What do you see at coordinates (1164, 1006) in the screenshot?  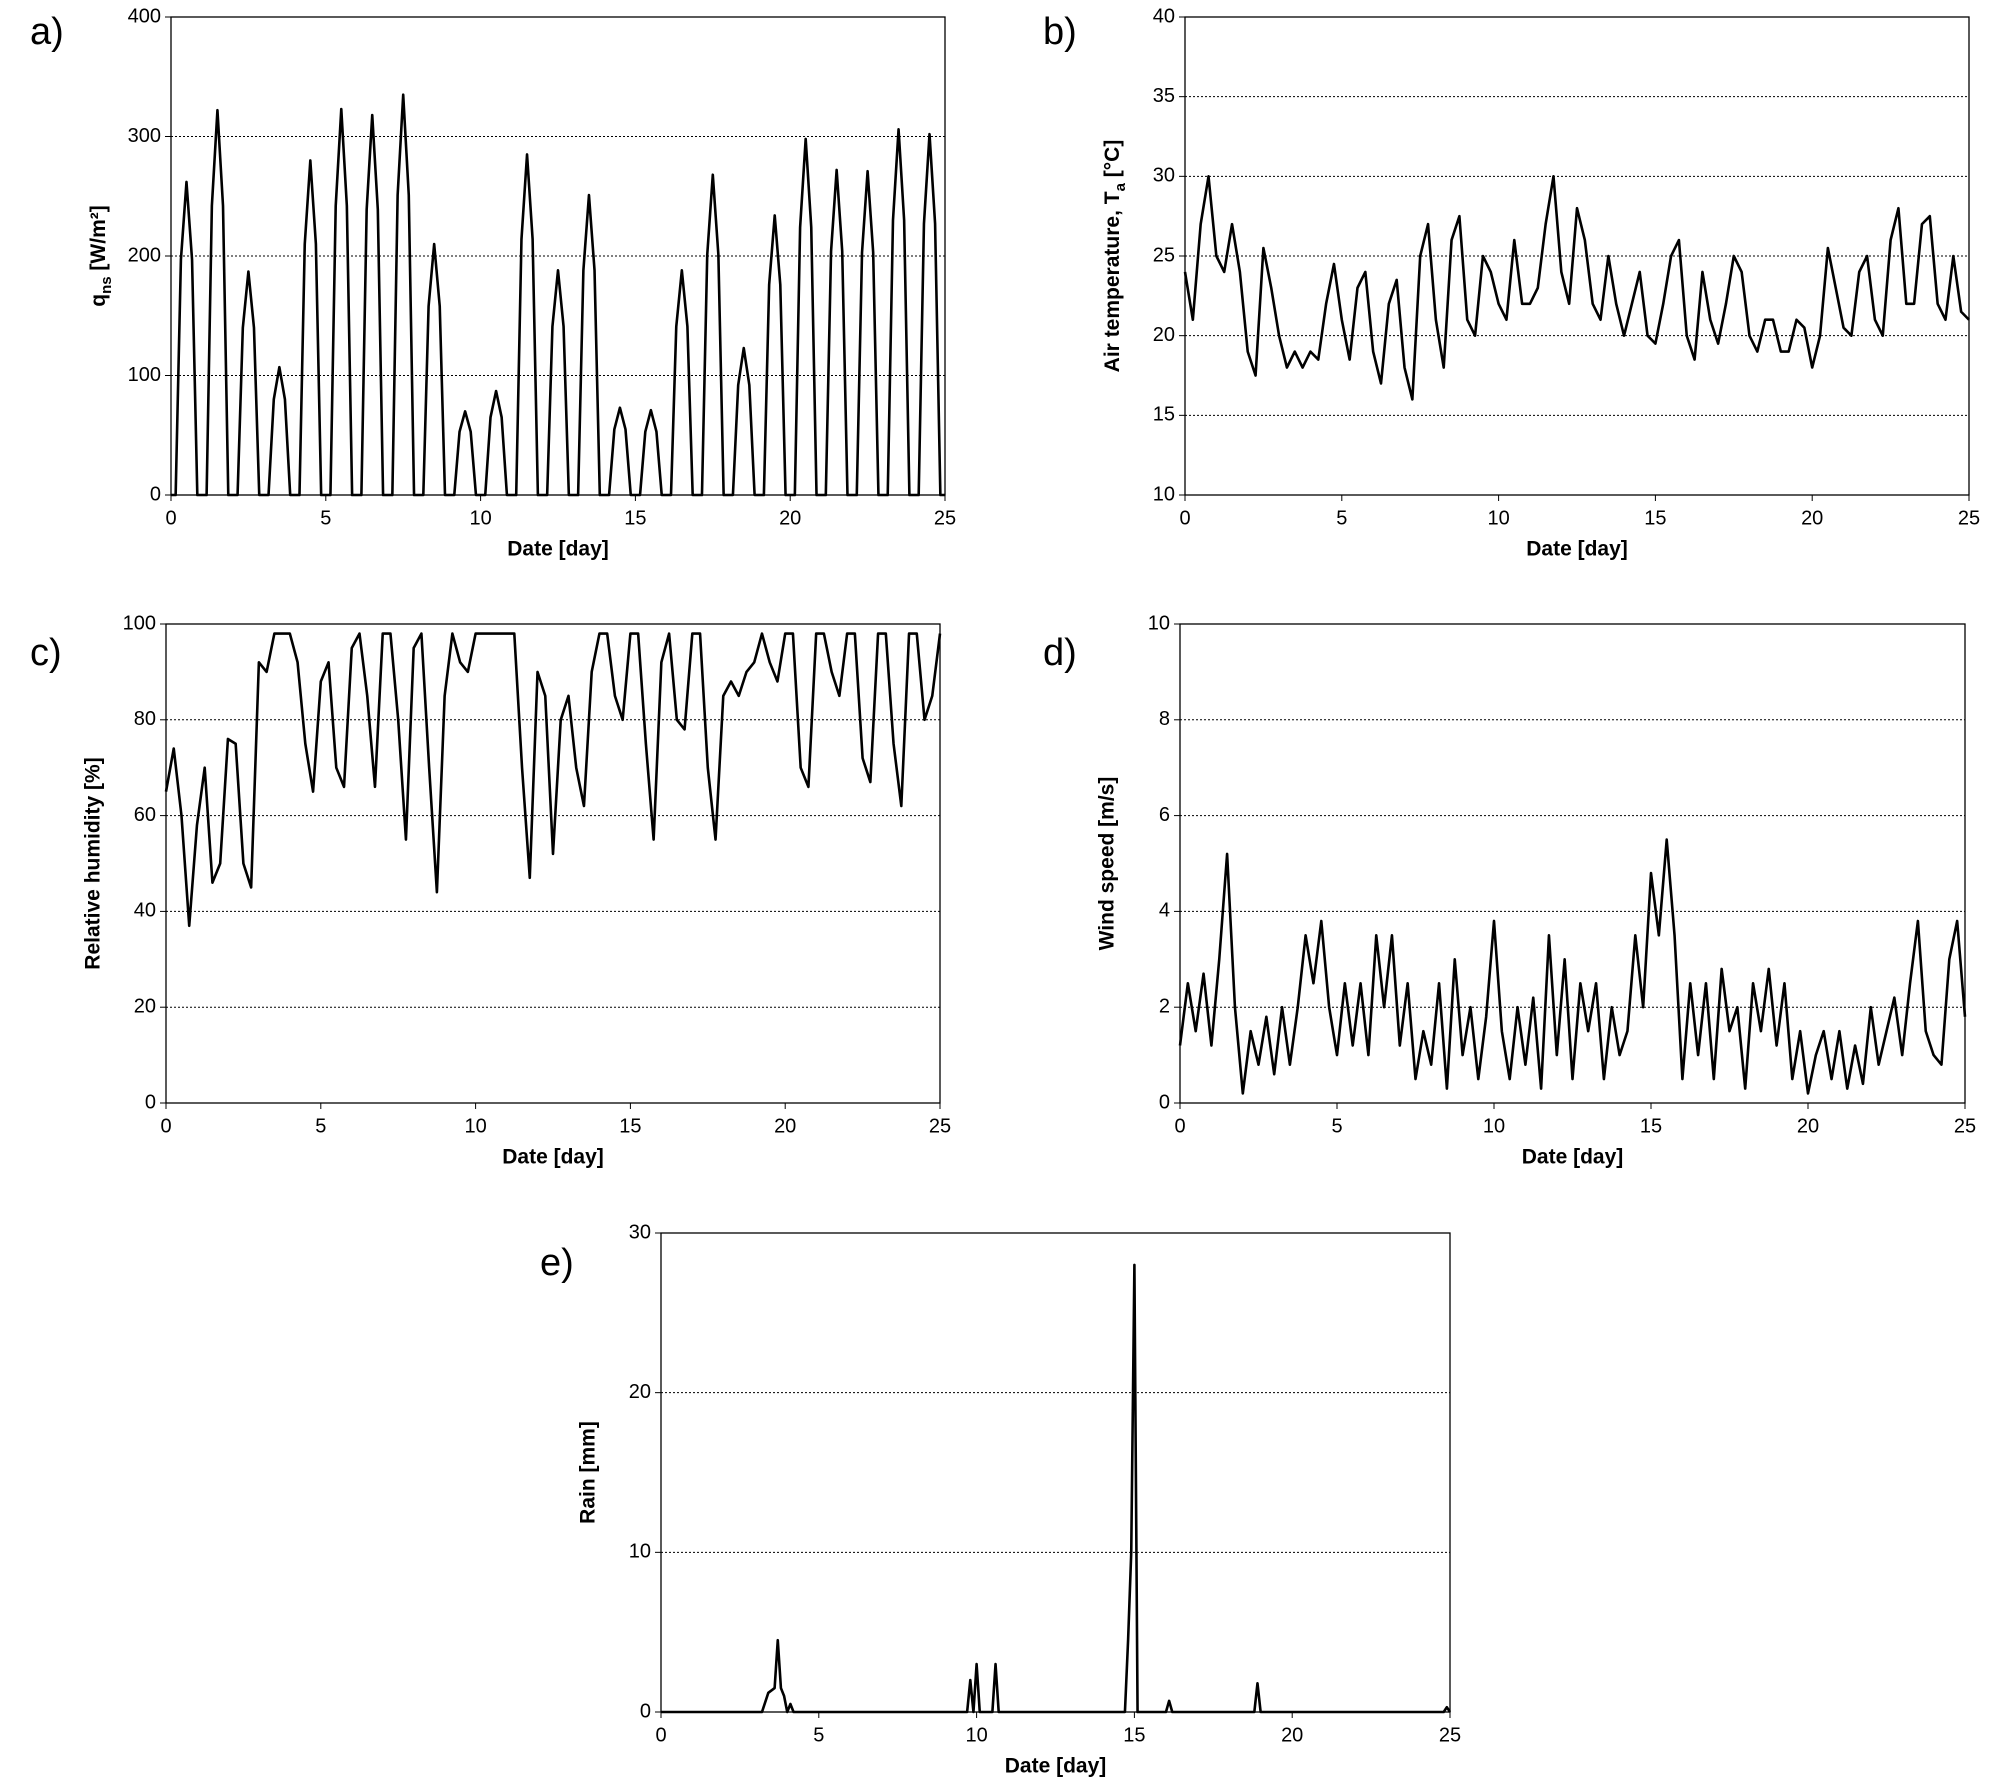 I see `y-tick-label: 2` at bounding box center [1164, 1006].